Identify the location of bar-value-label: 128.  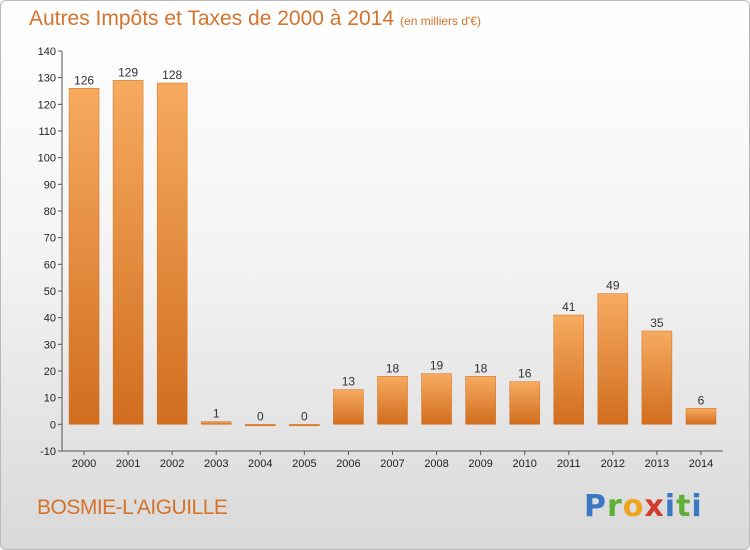
(172, 75).